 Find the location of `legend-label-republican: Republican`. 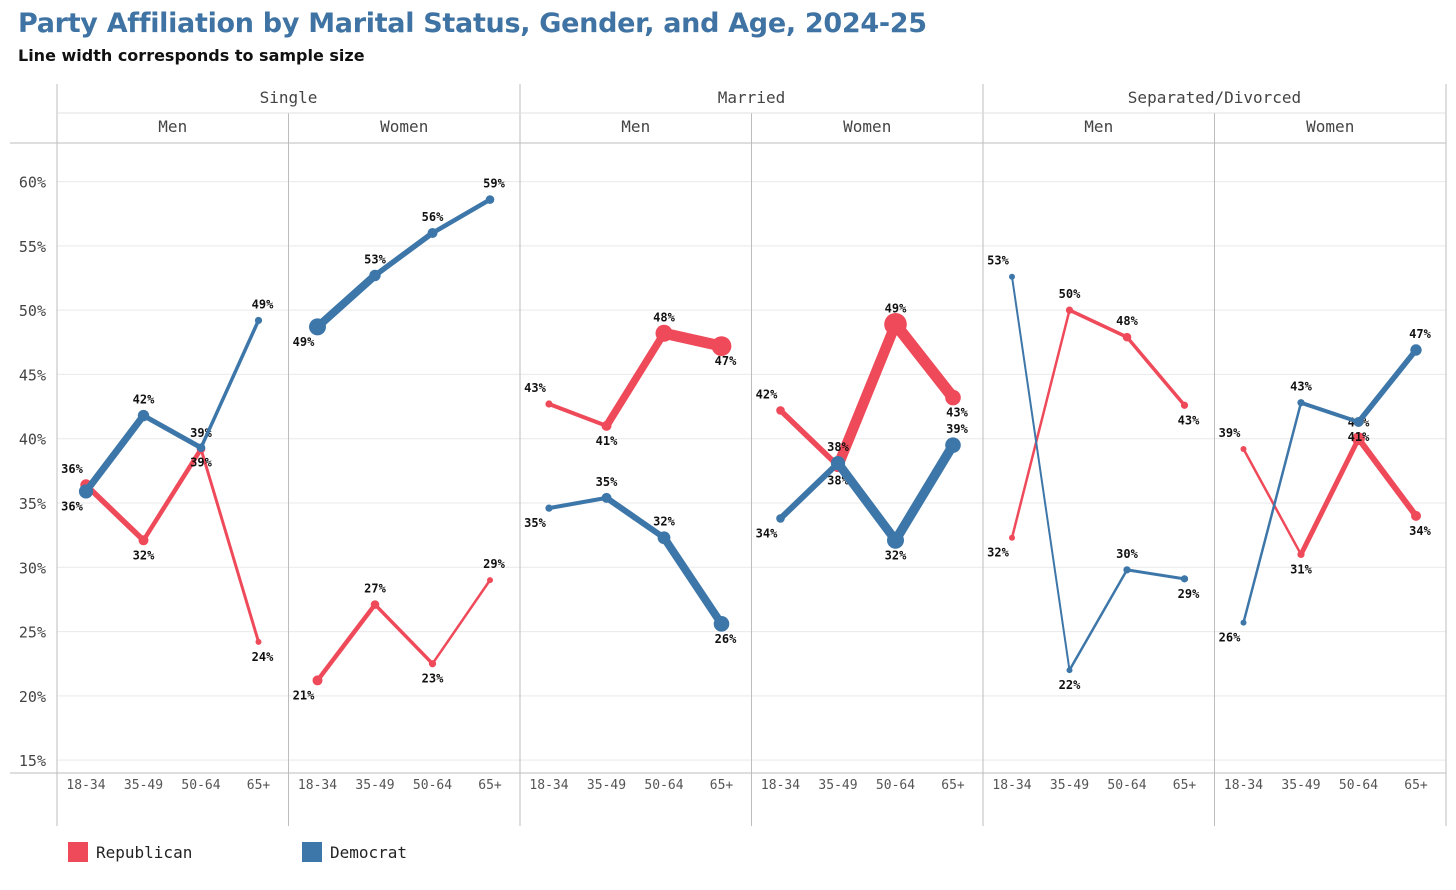

legend-label-republican: Republican is located at coordinates (144, 852).